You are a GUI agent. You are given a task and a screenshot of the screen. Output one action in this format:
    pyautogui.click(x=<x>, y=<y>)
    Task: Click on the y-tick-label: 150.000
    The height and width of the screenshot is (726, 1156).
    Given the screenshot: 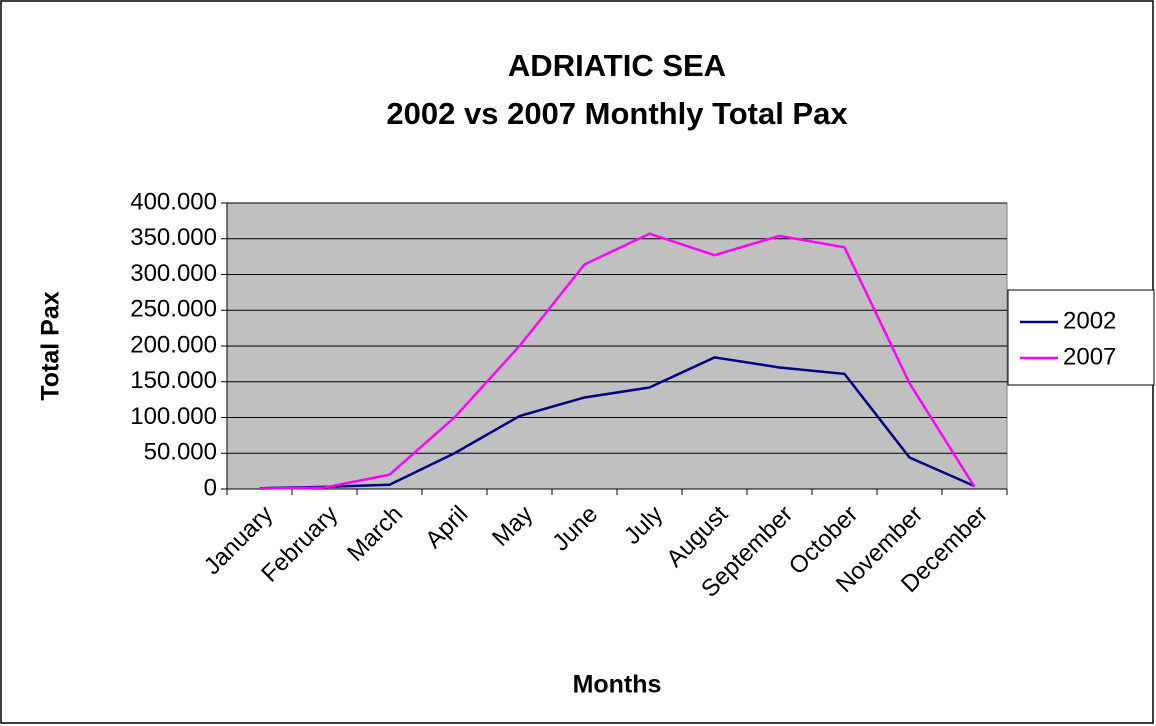 What is the action you would take?
    pyautogui.click(x=173, y=380)
    